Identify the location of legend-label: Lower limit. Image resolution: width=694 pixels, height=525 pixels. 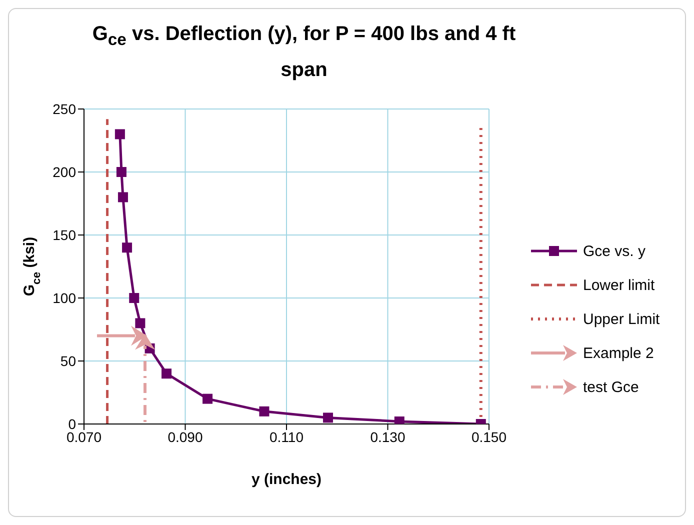
(619, 285).